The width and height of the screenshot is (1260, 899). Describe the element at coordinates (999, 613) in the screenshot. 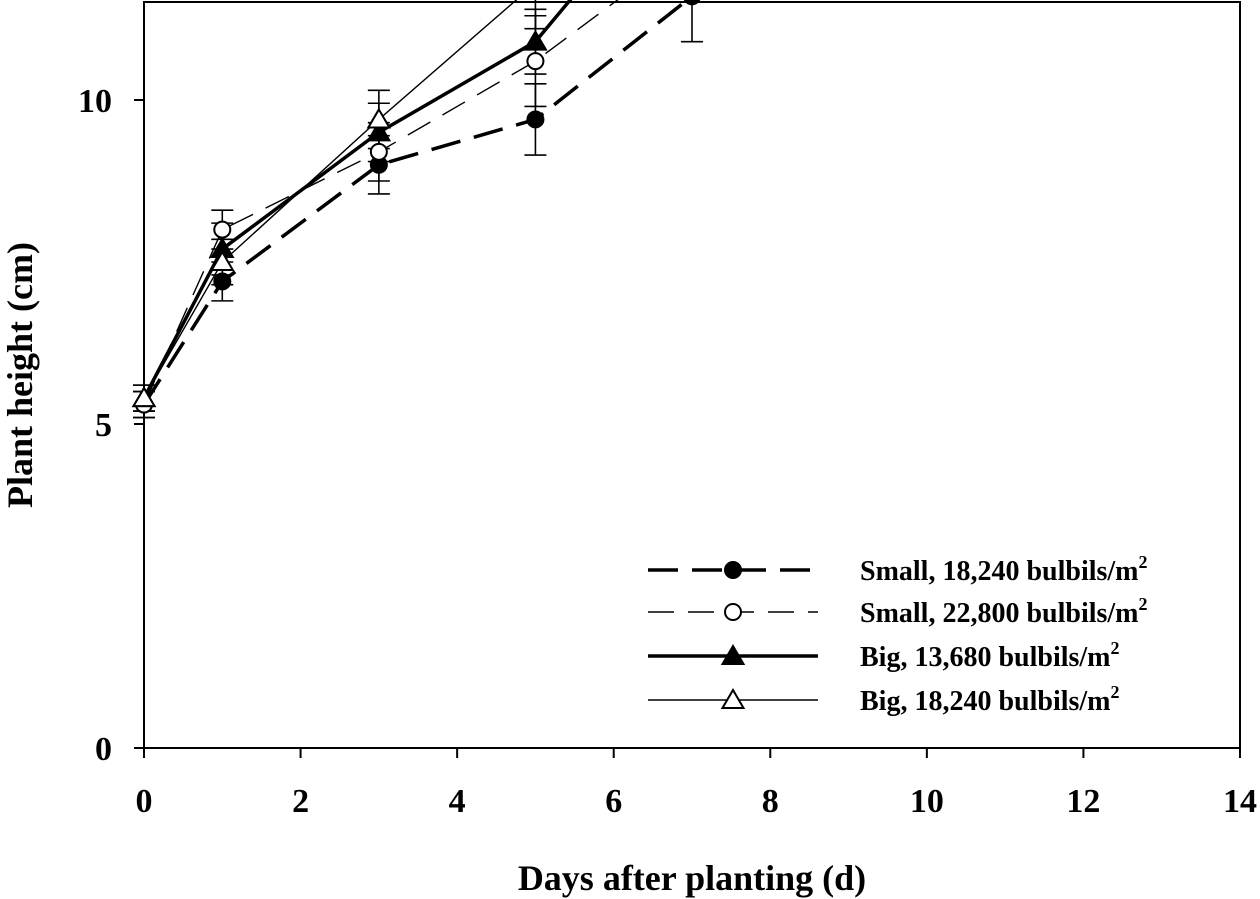

I see `legend-label-text: Small, 22,800 bulbils/m` at that location.